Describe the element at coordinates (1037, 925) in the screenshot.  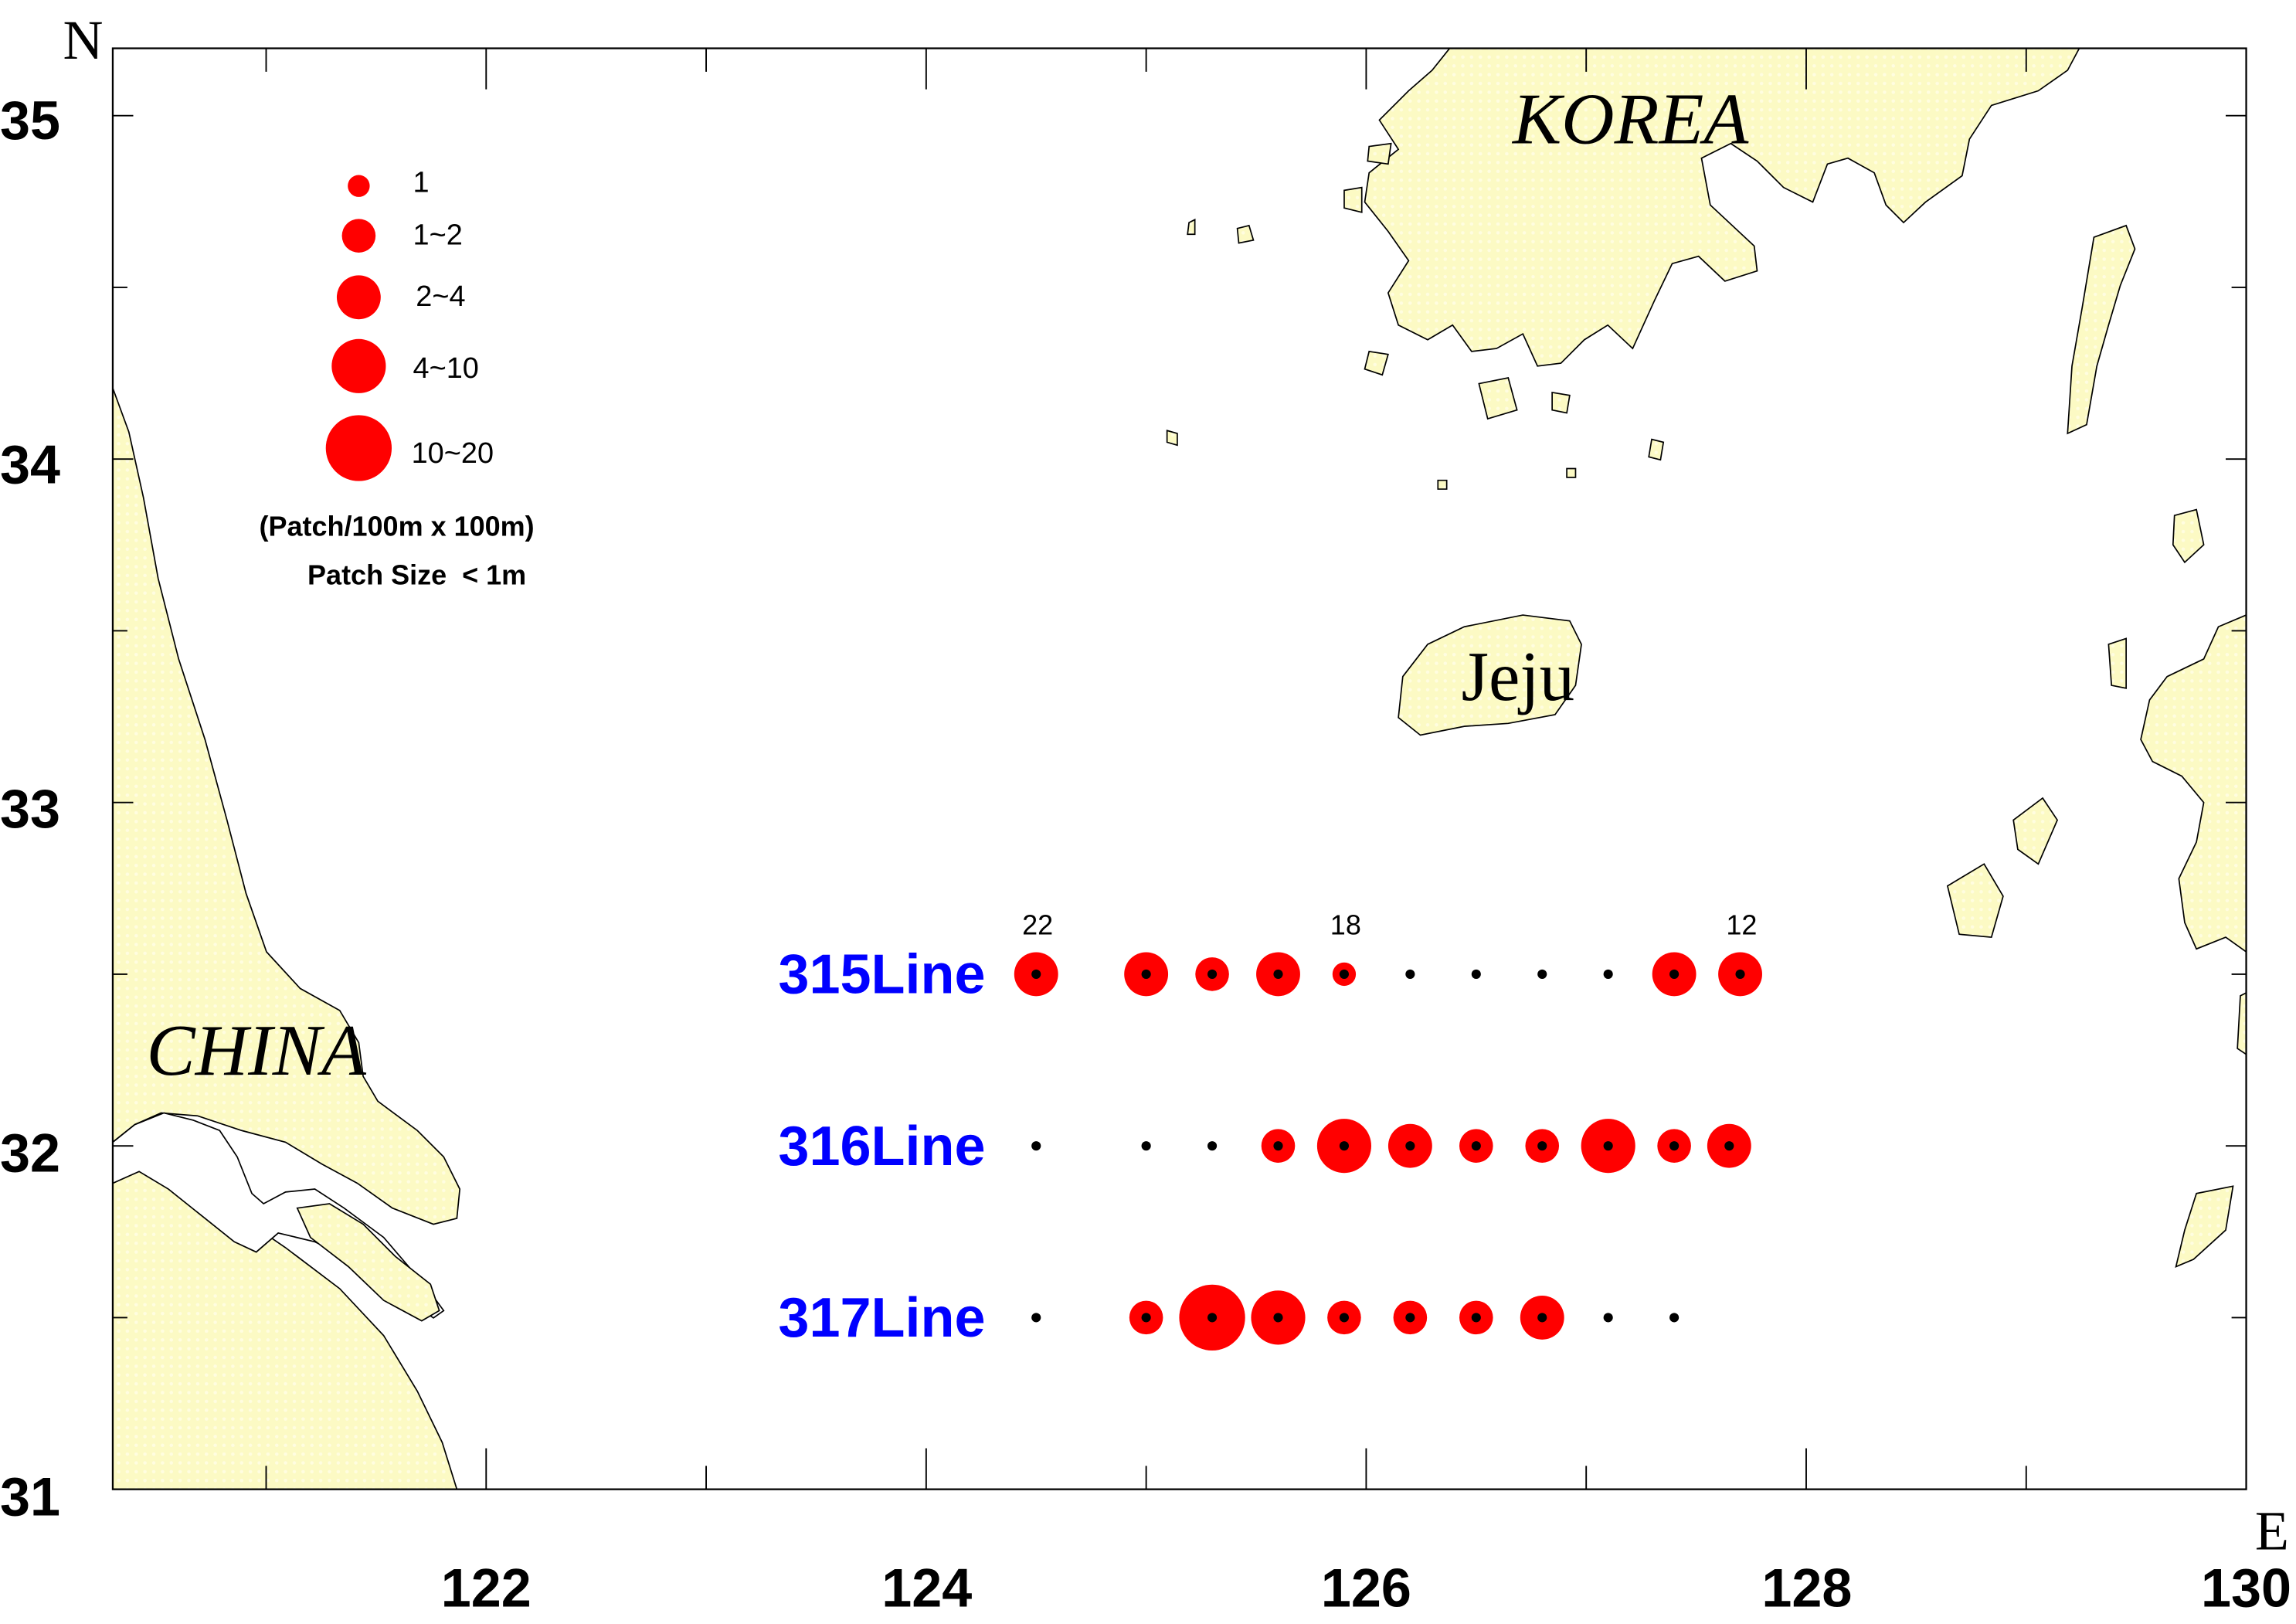
I see `station-number: 22` at that location.